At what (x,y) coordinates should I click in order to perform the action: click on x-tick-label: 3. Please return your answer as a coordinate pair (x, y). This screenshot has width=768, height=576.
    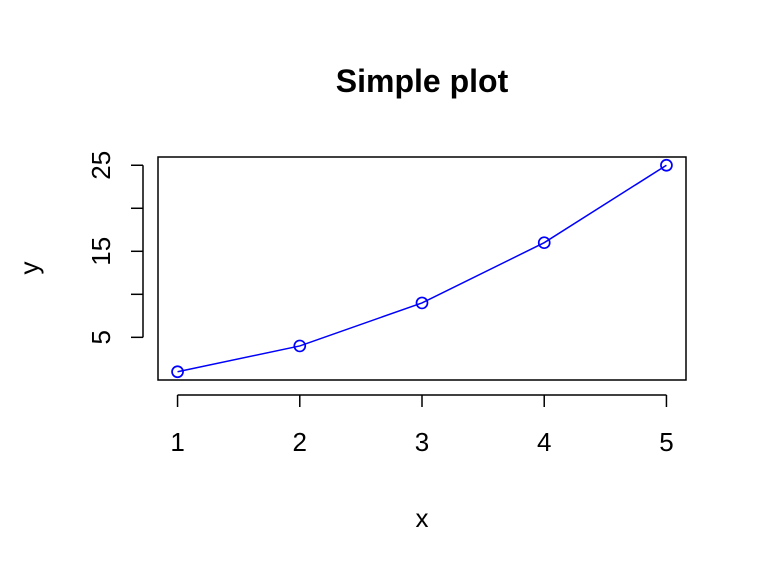
    Looking at the image, I should click on (422, 442).